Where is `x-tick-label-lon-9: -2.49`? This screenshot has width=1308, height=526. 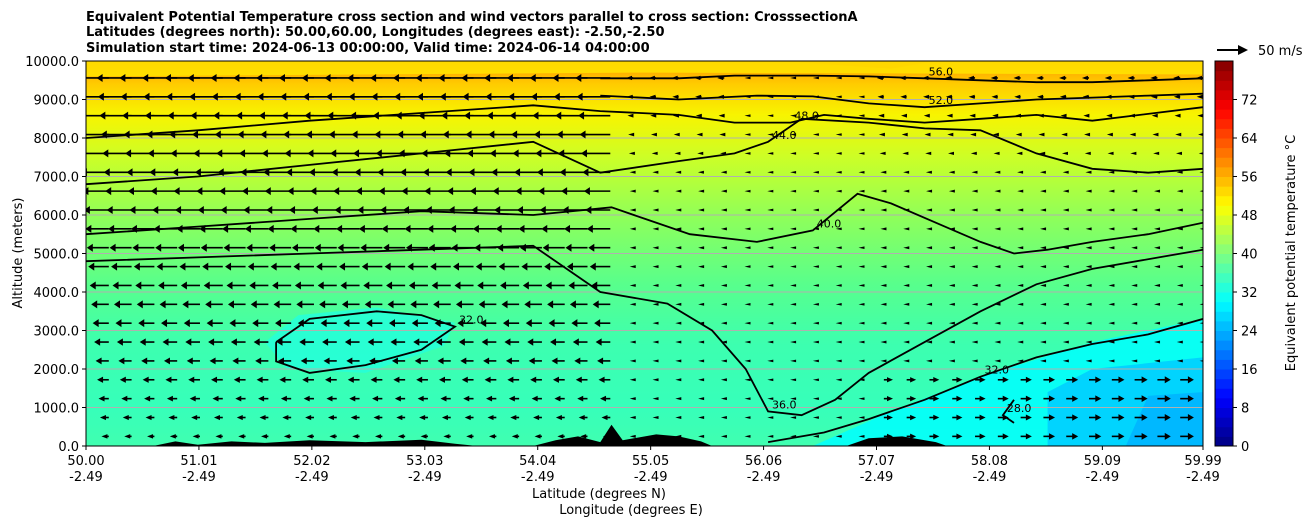 x-tick-label-lon-9: -2.49 is located at coordinates (1103, 477).